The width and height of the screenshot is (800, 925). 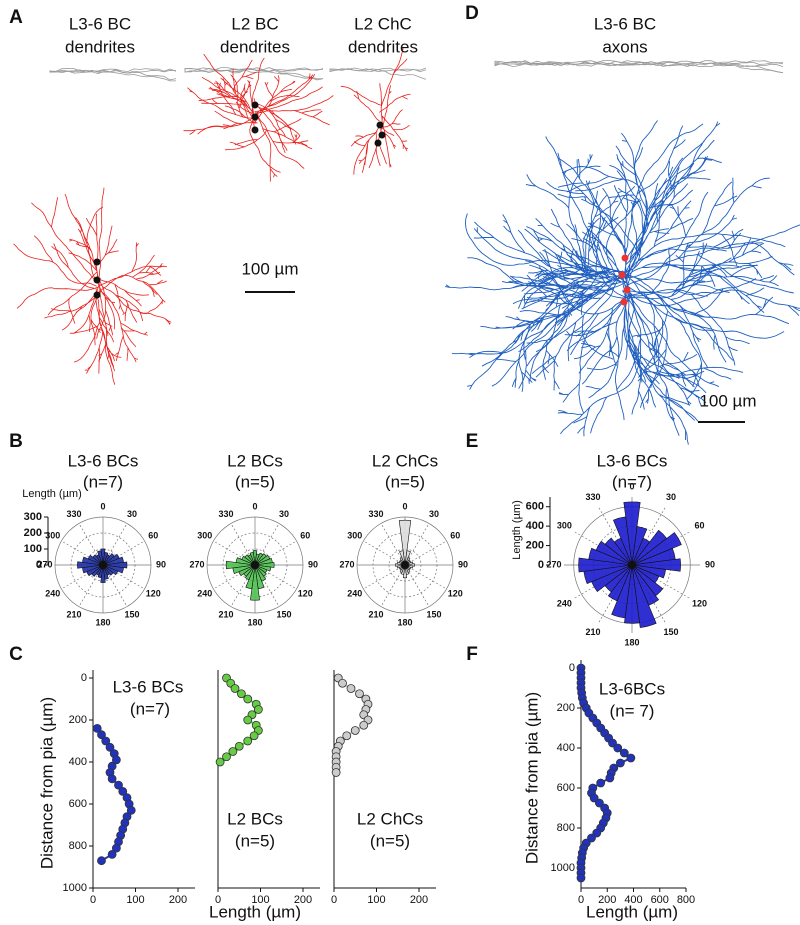 I want to click on plot-title: (n= 7), so click(x=632, y=710).